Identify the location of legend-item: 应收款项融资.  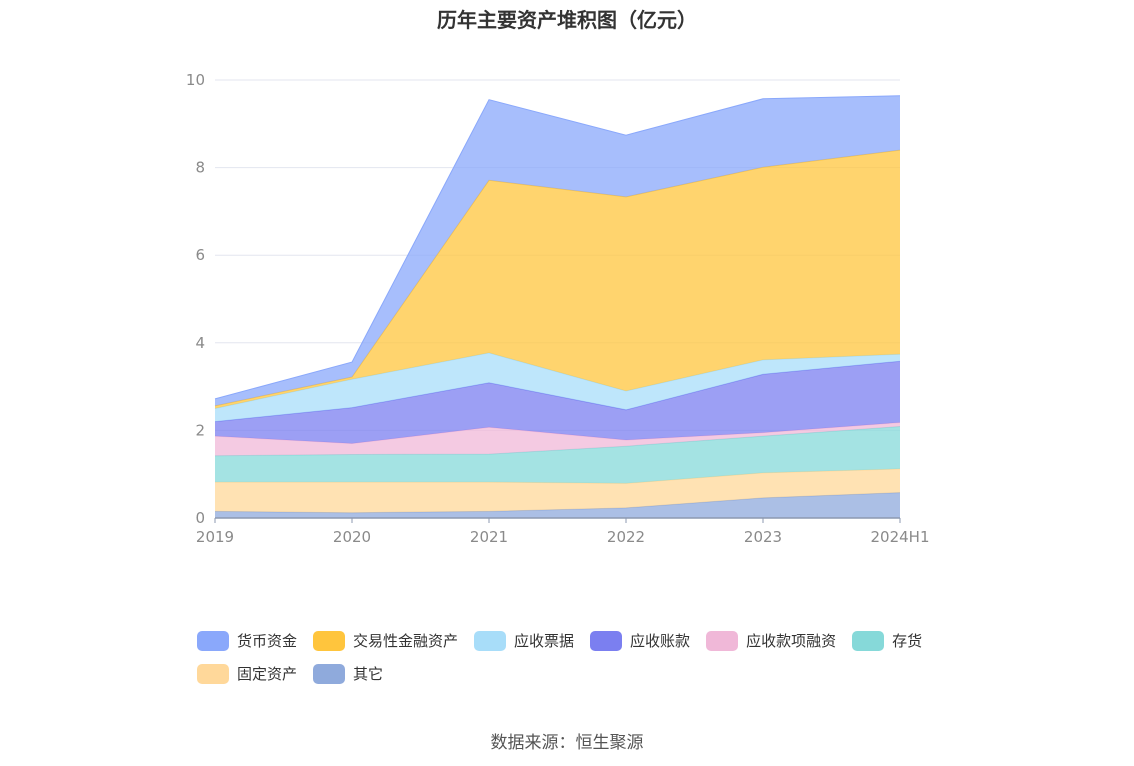
(771, 640).